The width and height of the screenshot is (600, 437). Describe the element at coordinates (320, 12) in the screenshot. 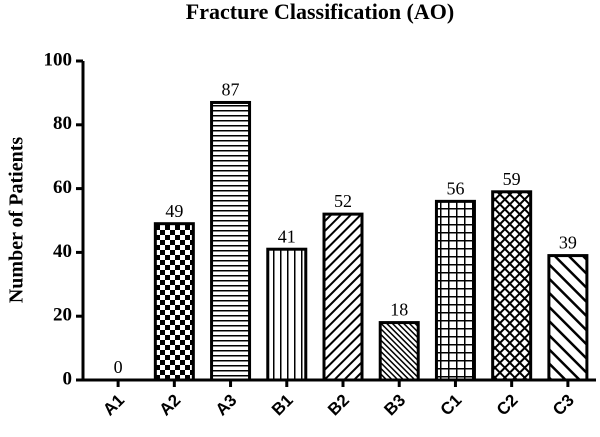

I see `chart-title: Fracture Classification (AO)` at that location.